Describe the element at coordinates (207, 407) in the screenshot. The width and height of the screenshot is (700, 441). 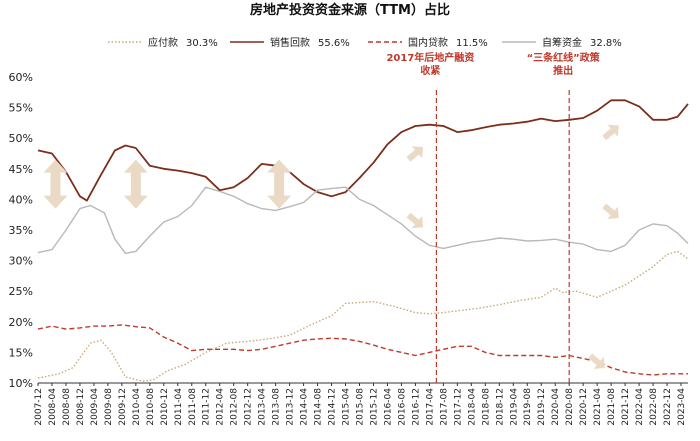
I see `x-tick-label: 2011-12` at that location.